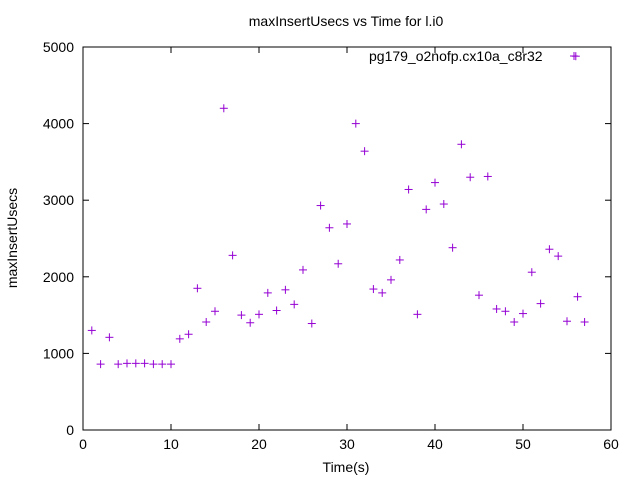 This screenshot has width=640, height=480. Describe the element at coordinates (574, 56) in the screenshot. I see `legend-marker` at that location.